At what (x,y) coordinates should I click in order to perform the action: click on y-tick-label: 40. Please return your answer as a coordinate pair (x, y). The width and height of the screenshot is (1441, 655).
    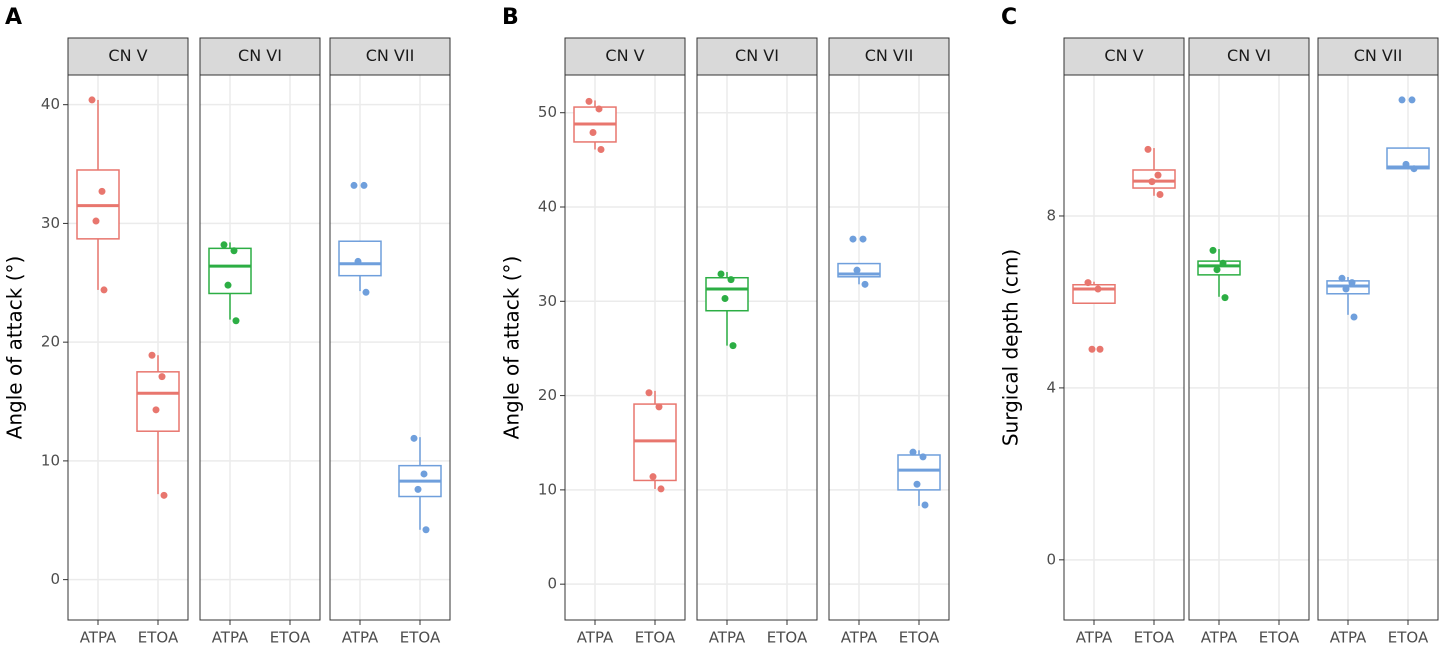
    Looking at the image, I should click on (547, 207).